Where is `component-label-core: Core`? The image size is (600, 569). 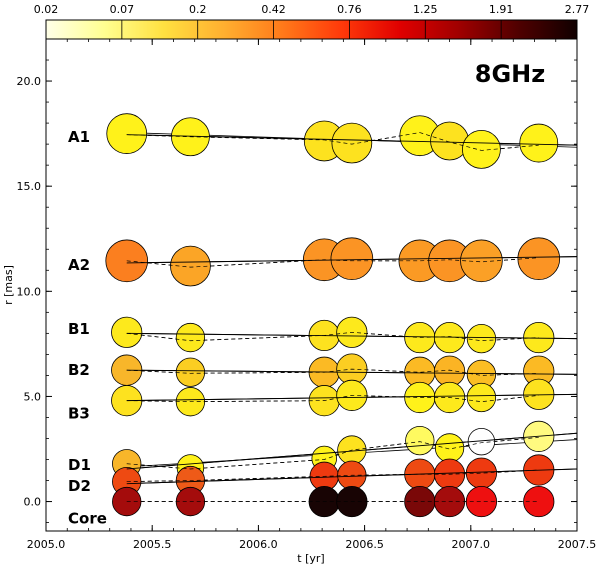
component-label-core: Core is located at coordinates (87, 518).